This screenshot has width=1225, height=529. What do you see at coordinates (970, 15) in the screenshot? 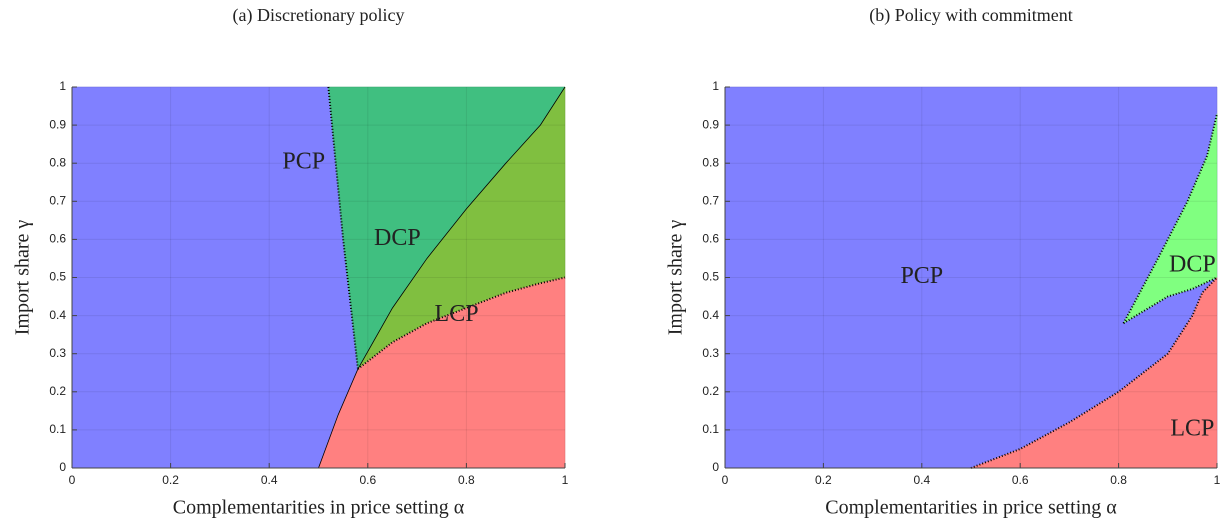
I see `chart-title: (b) Policy with commitment` at bounding box center [970, 15].